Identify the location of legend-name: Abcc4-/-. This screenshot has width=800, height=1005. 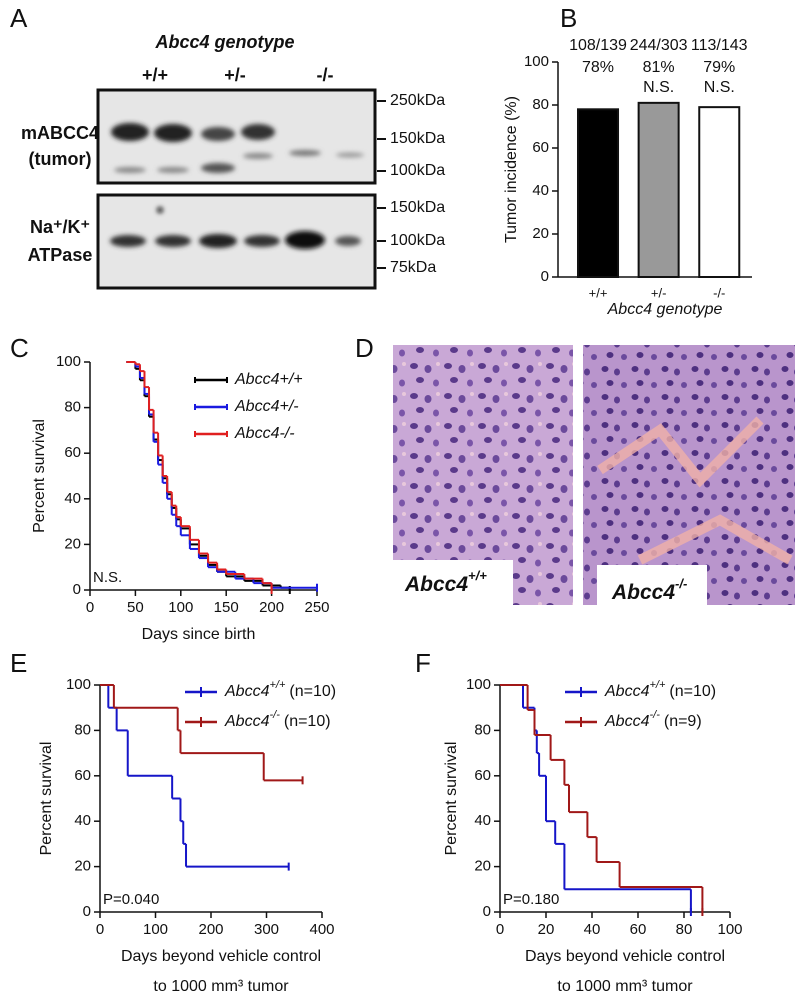
(264, 433).